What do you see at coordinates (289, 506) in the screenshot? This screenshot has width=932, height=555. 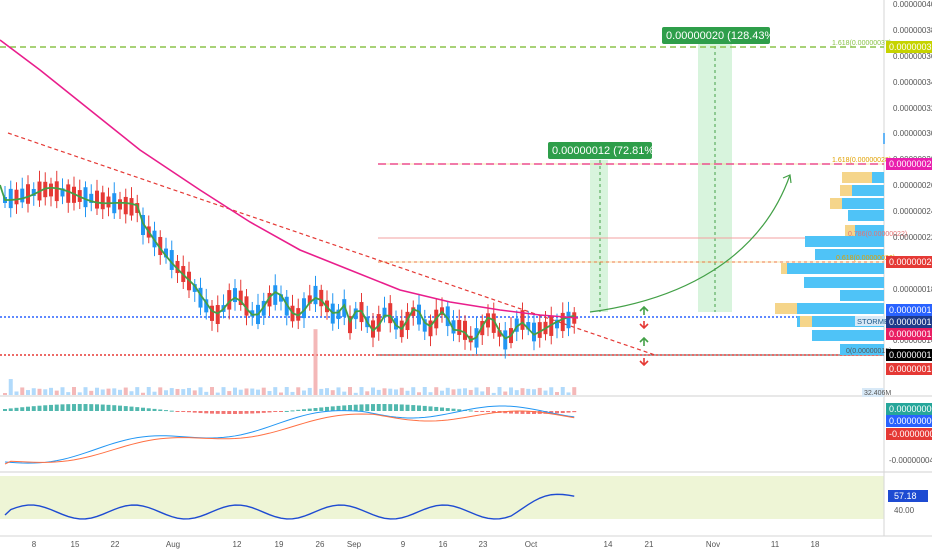 I see `rsi-line` at bounding box center [289, 506].